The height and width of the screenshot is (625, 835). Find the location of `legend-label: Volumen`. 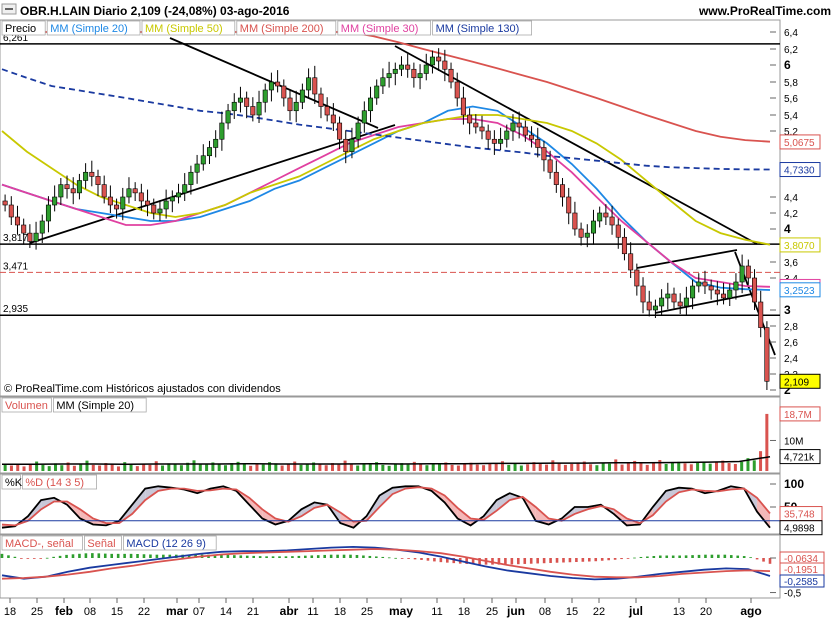

legend-label: Volumen is located at coordinates (26, 406).